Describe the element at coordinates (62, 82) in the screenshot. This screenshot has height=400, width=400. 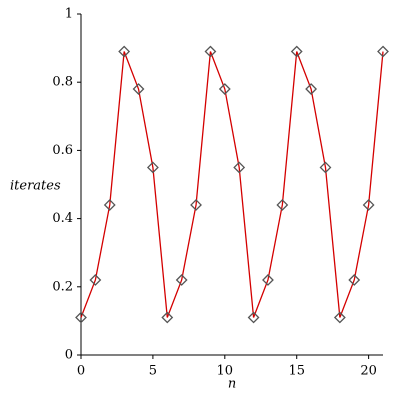
I see `y-tick-label: 0.8` at that location.